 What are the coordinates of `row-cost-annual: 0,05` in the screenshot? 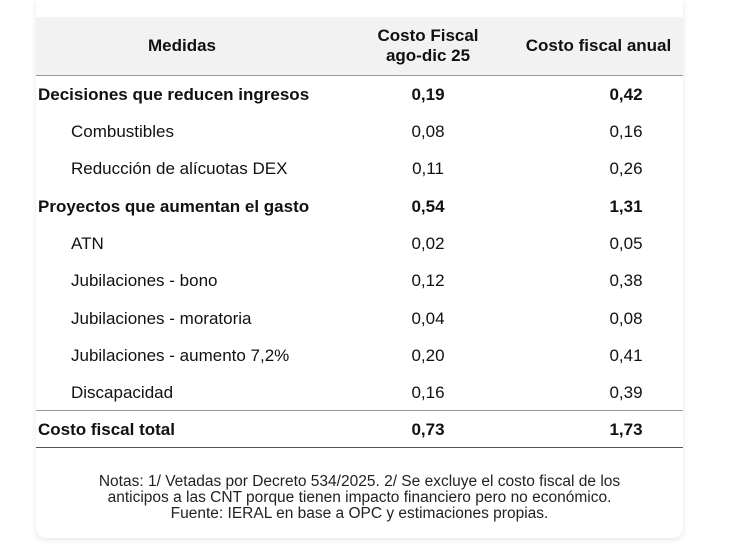 It's located at (626, 243).